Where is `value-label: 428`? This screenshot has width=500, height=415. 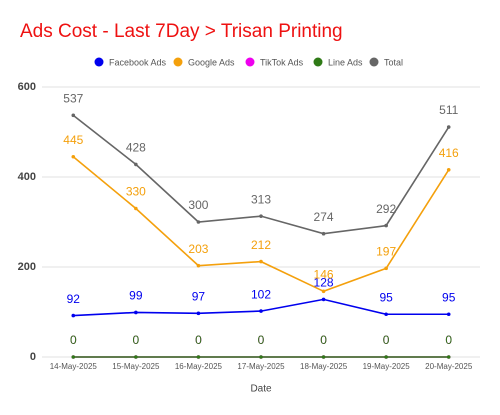 value-label: 428 is located at coordinates (136, 148).